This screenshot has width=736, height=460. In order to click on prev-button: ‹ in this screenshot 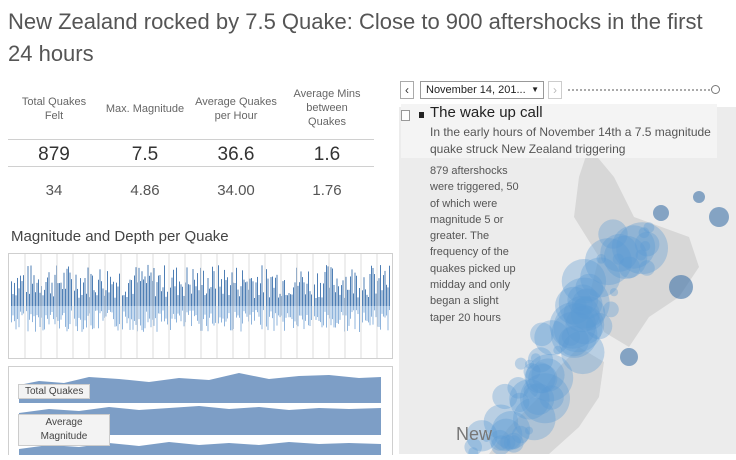, I will do `click(407, 90)`.